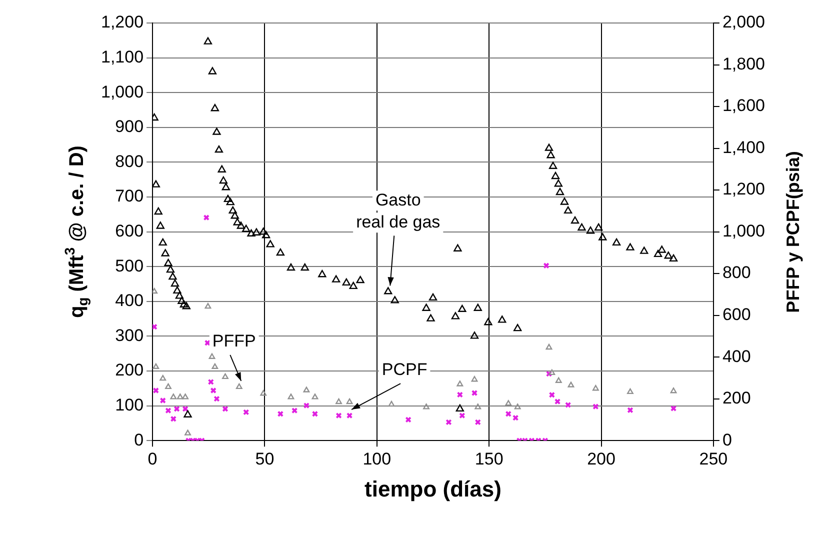 The height and width of the screenshot is (537, 817). I want to click on y2-tick-label: 1,200, so click(744, 189).